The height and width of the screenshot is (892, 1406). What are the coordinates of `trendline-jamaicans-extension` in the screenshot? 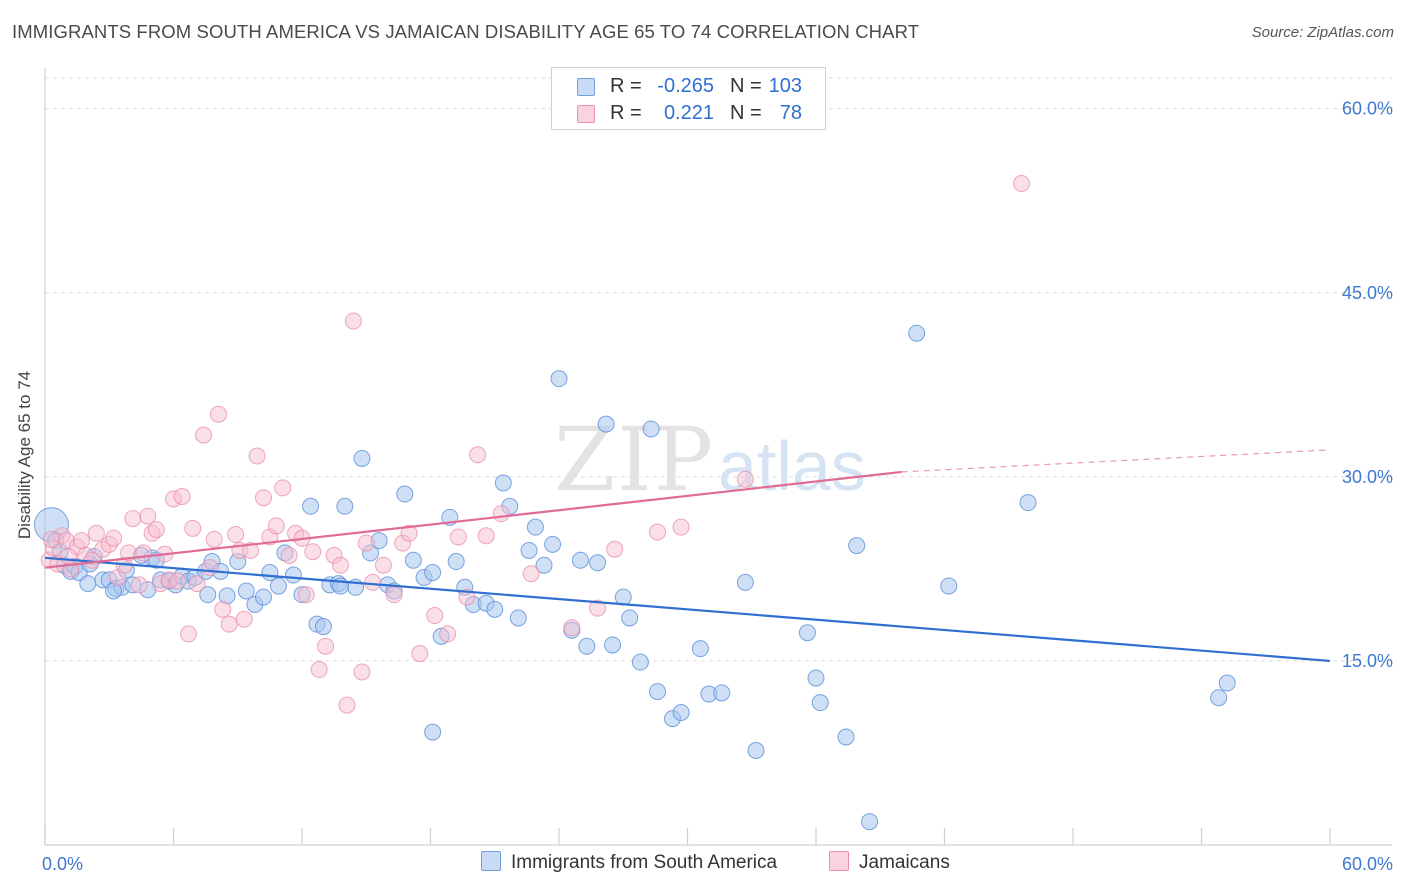 It's located at (1116, 461).